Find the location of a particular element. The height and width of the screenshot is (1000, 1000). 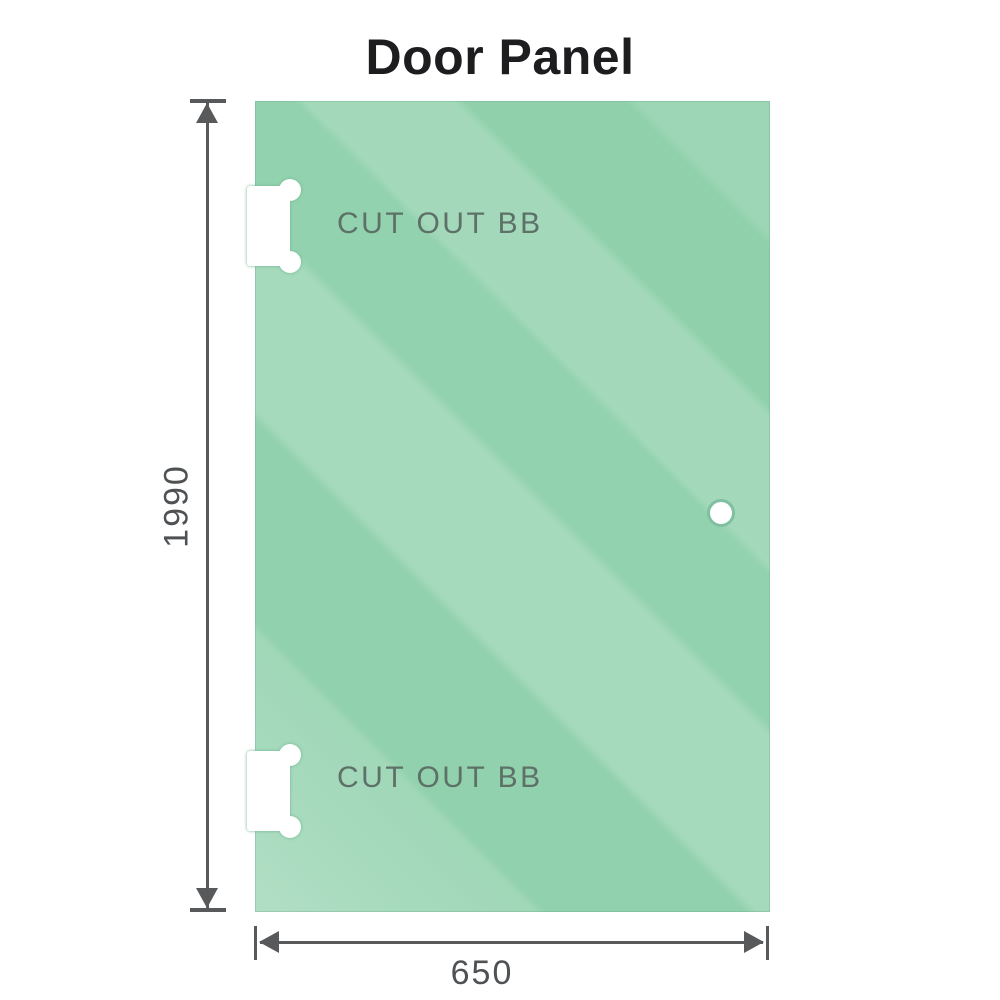

height-dimension-cap-top is located at coordinates (208, 101).